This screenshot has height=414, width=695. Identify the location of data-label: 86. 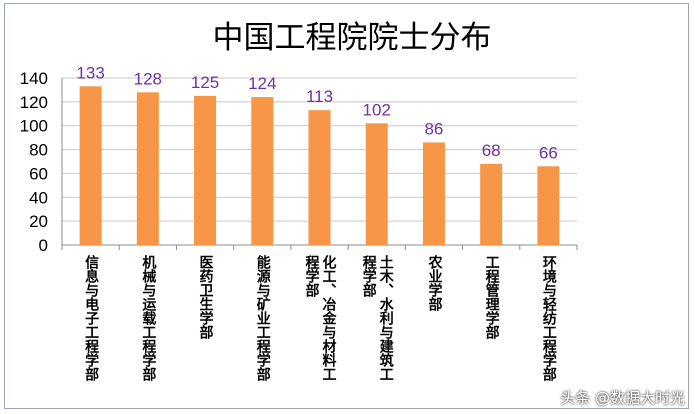
(433, 128).